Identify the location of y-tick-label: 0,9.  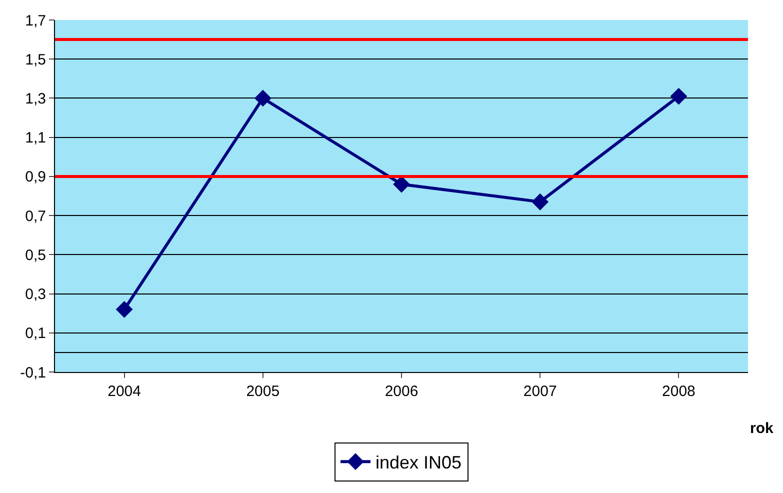
(35, 177).